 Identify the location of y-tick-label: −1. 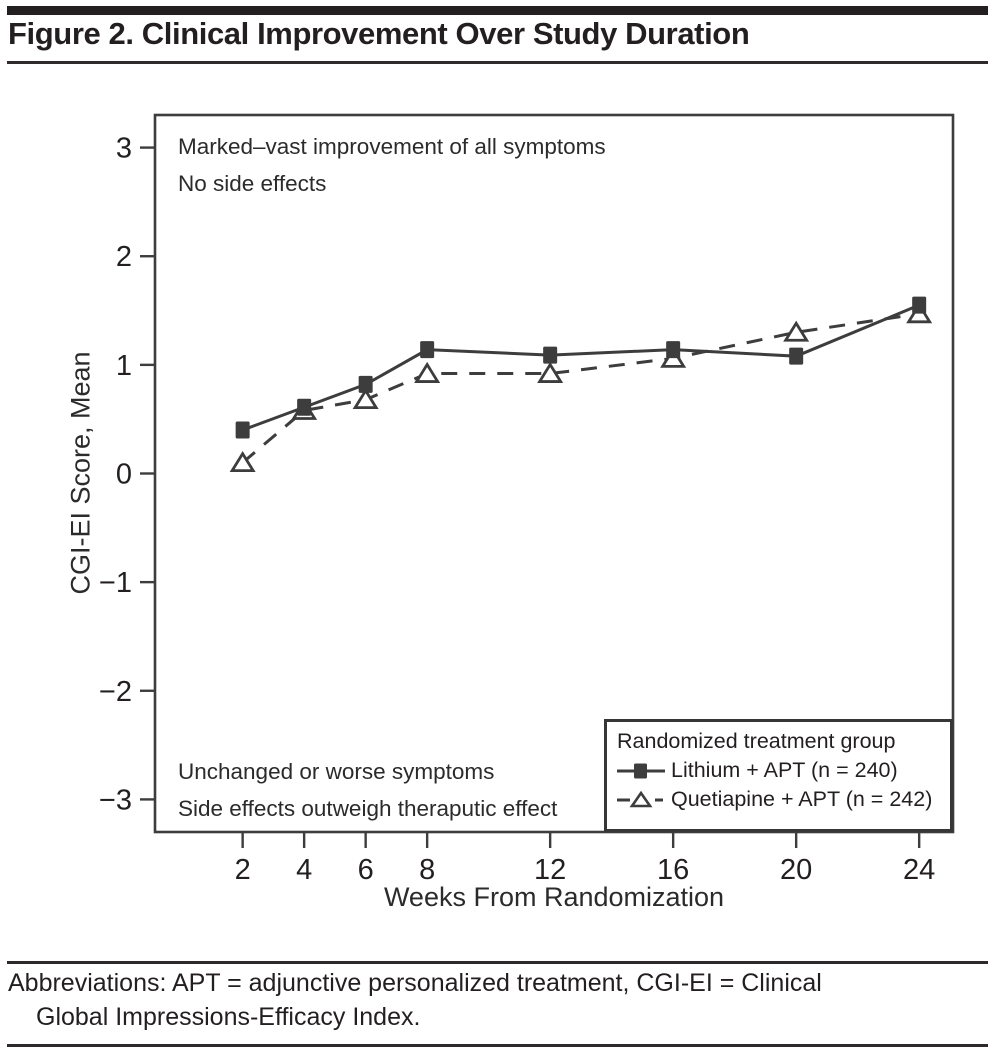
(115, 583).